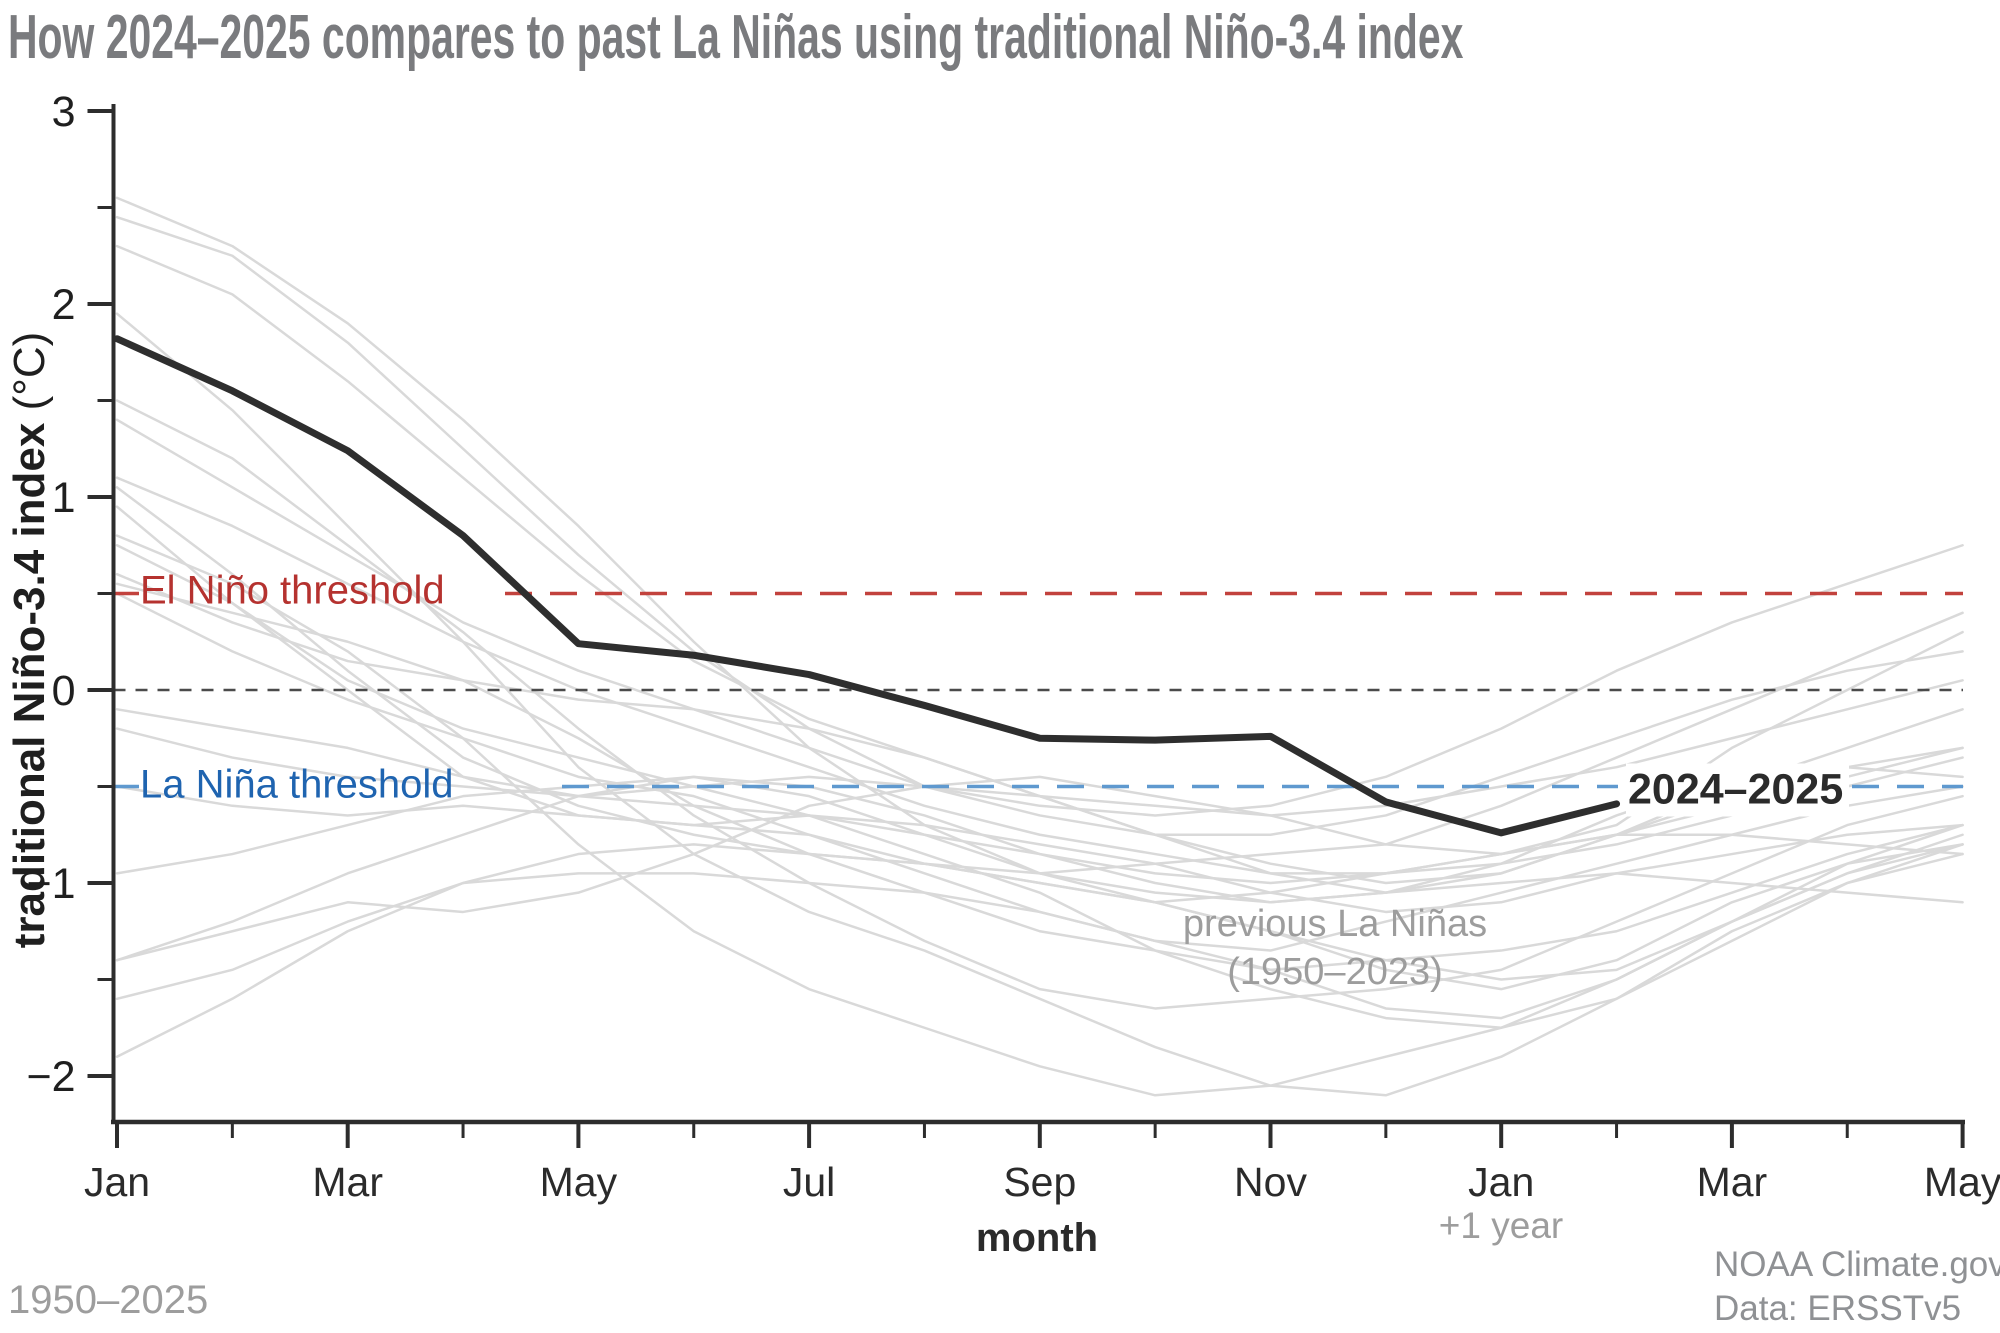 The width and height of the screenshot is (2000, 1333). I want to click on x-tick-label: Jul, so click(809, 1182).